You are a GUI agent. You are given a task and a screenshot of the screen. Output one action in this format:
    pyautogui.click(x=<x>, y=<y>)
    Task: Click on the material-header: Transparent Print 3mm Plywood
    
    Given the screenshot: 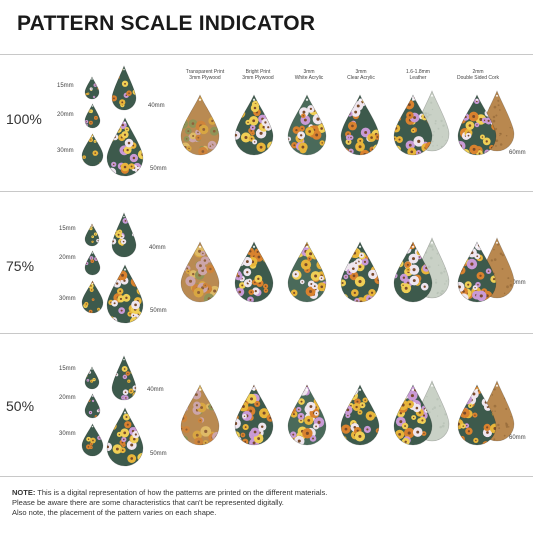 What is the action you would take?
    pyautogui.click(x=205, y=75)
    